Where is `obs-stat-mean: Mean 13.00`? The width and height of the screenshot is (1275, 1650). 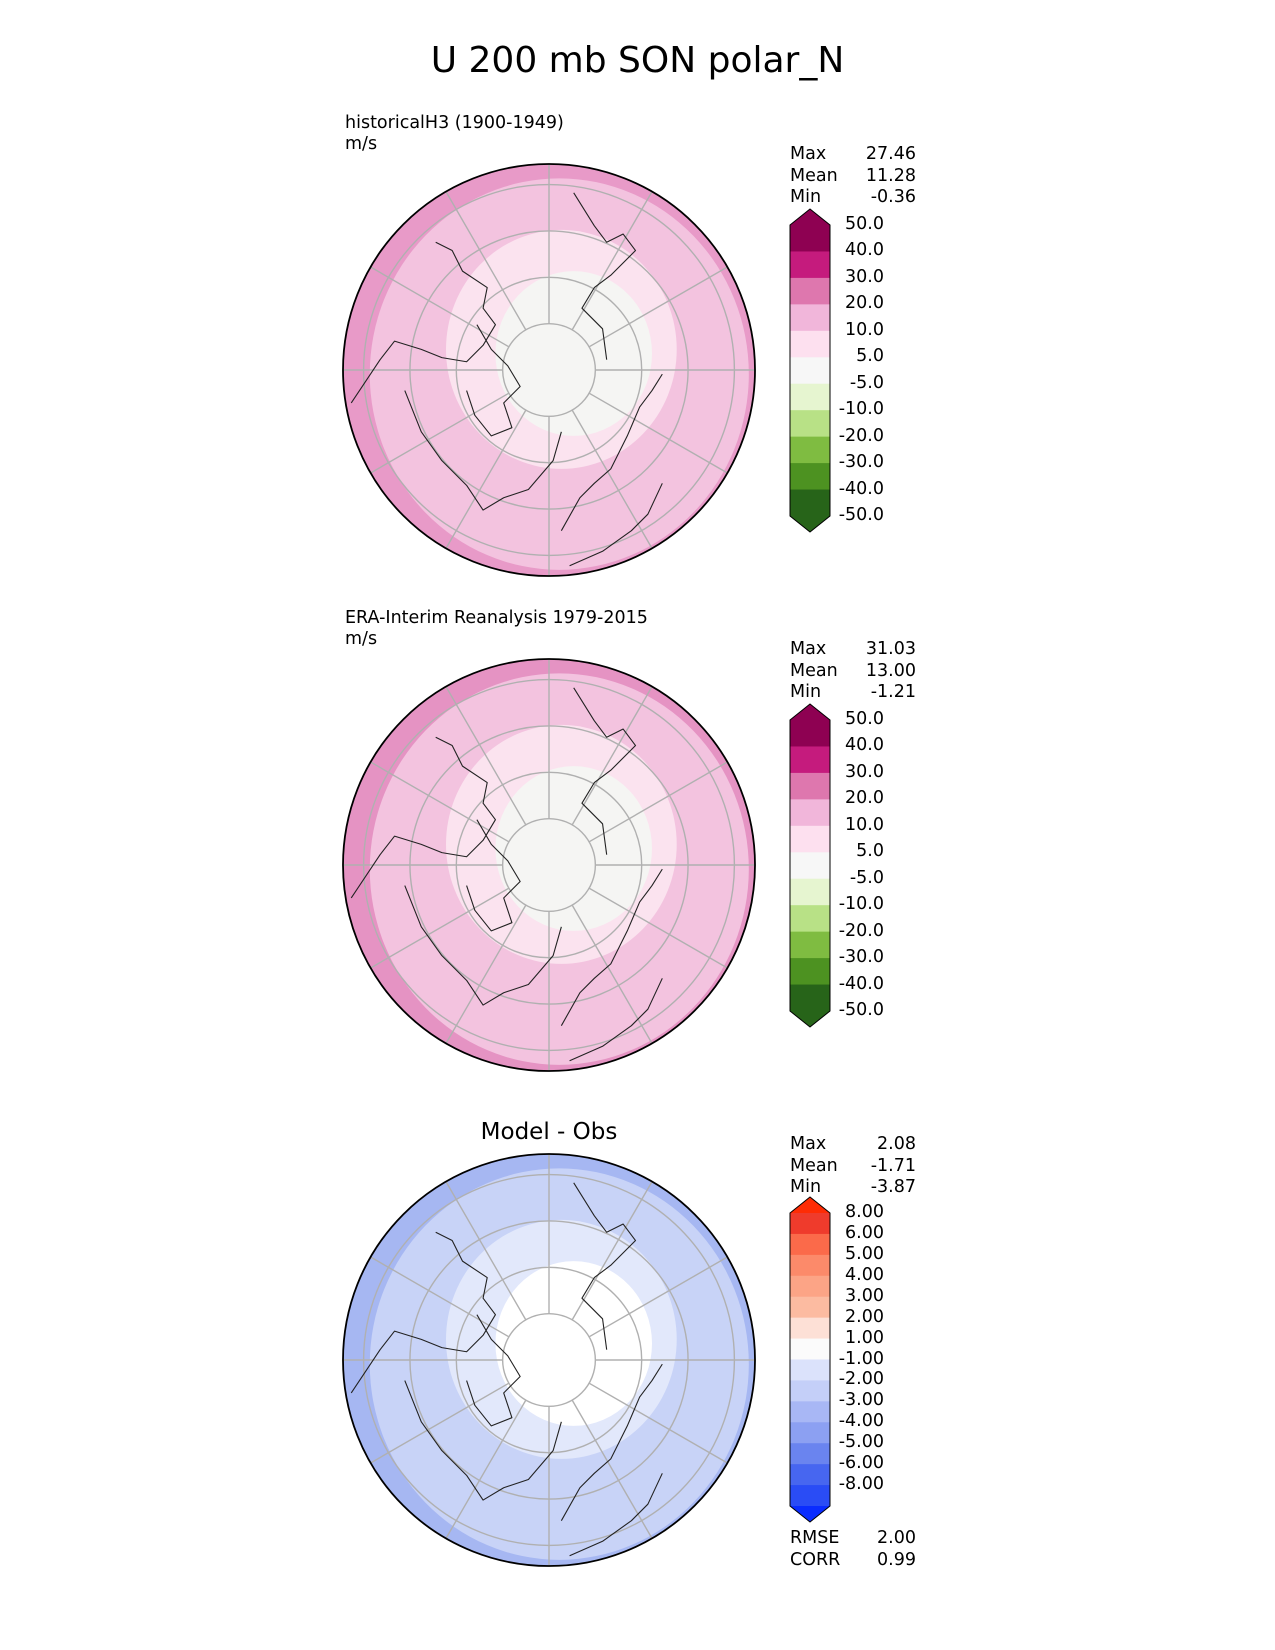
obs-stat-mean: Mean 13.00 is located at coordinates (853, 670).